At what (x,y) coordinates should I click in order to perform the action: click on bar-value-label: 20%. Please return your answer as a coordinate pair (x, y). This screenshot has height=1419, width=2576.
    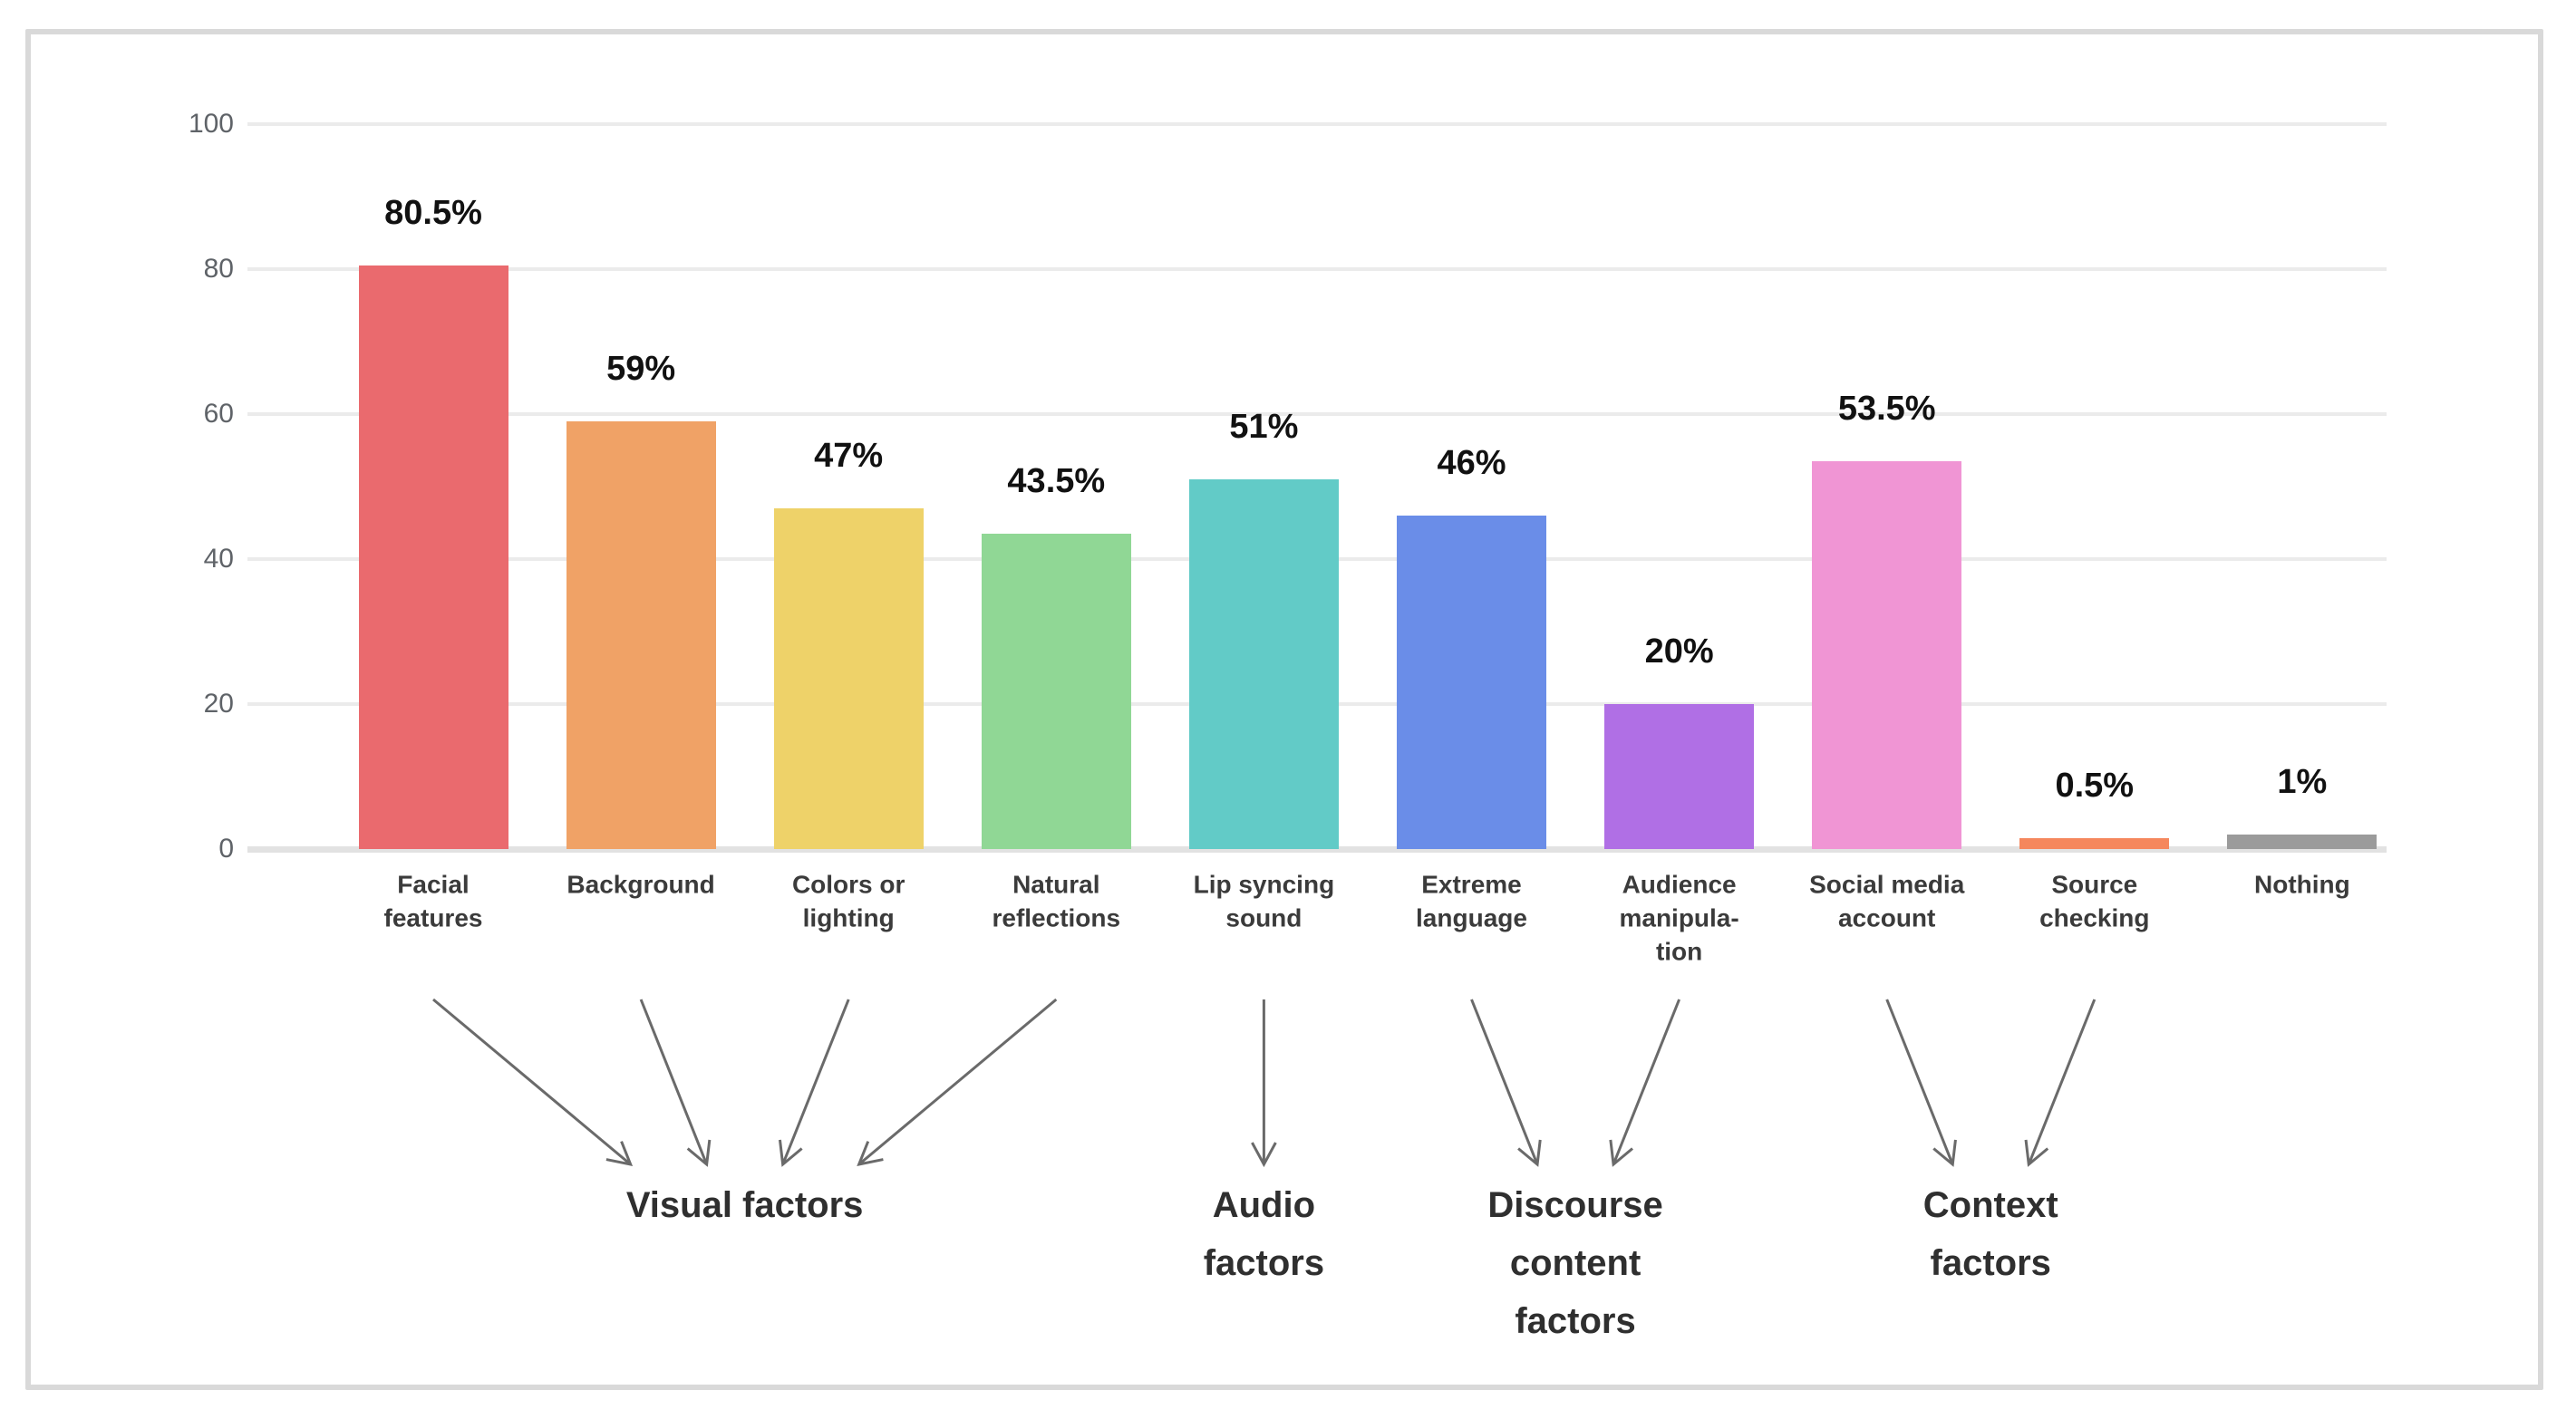
    Looking at the image, I should click on (1679, 652).